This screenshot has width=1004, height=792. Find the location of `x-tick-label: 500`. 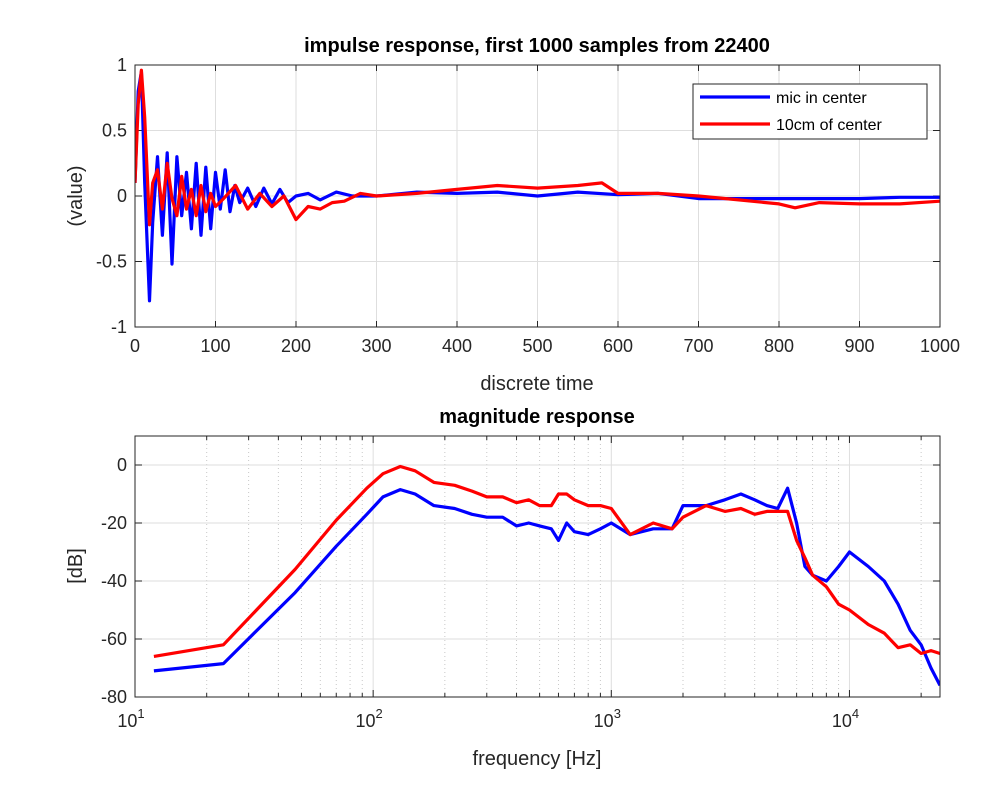

x-tick-label: 500 is located at coordinates (537, 346).